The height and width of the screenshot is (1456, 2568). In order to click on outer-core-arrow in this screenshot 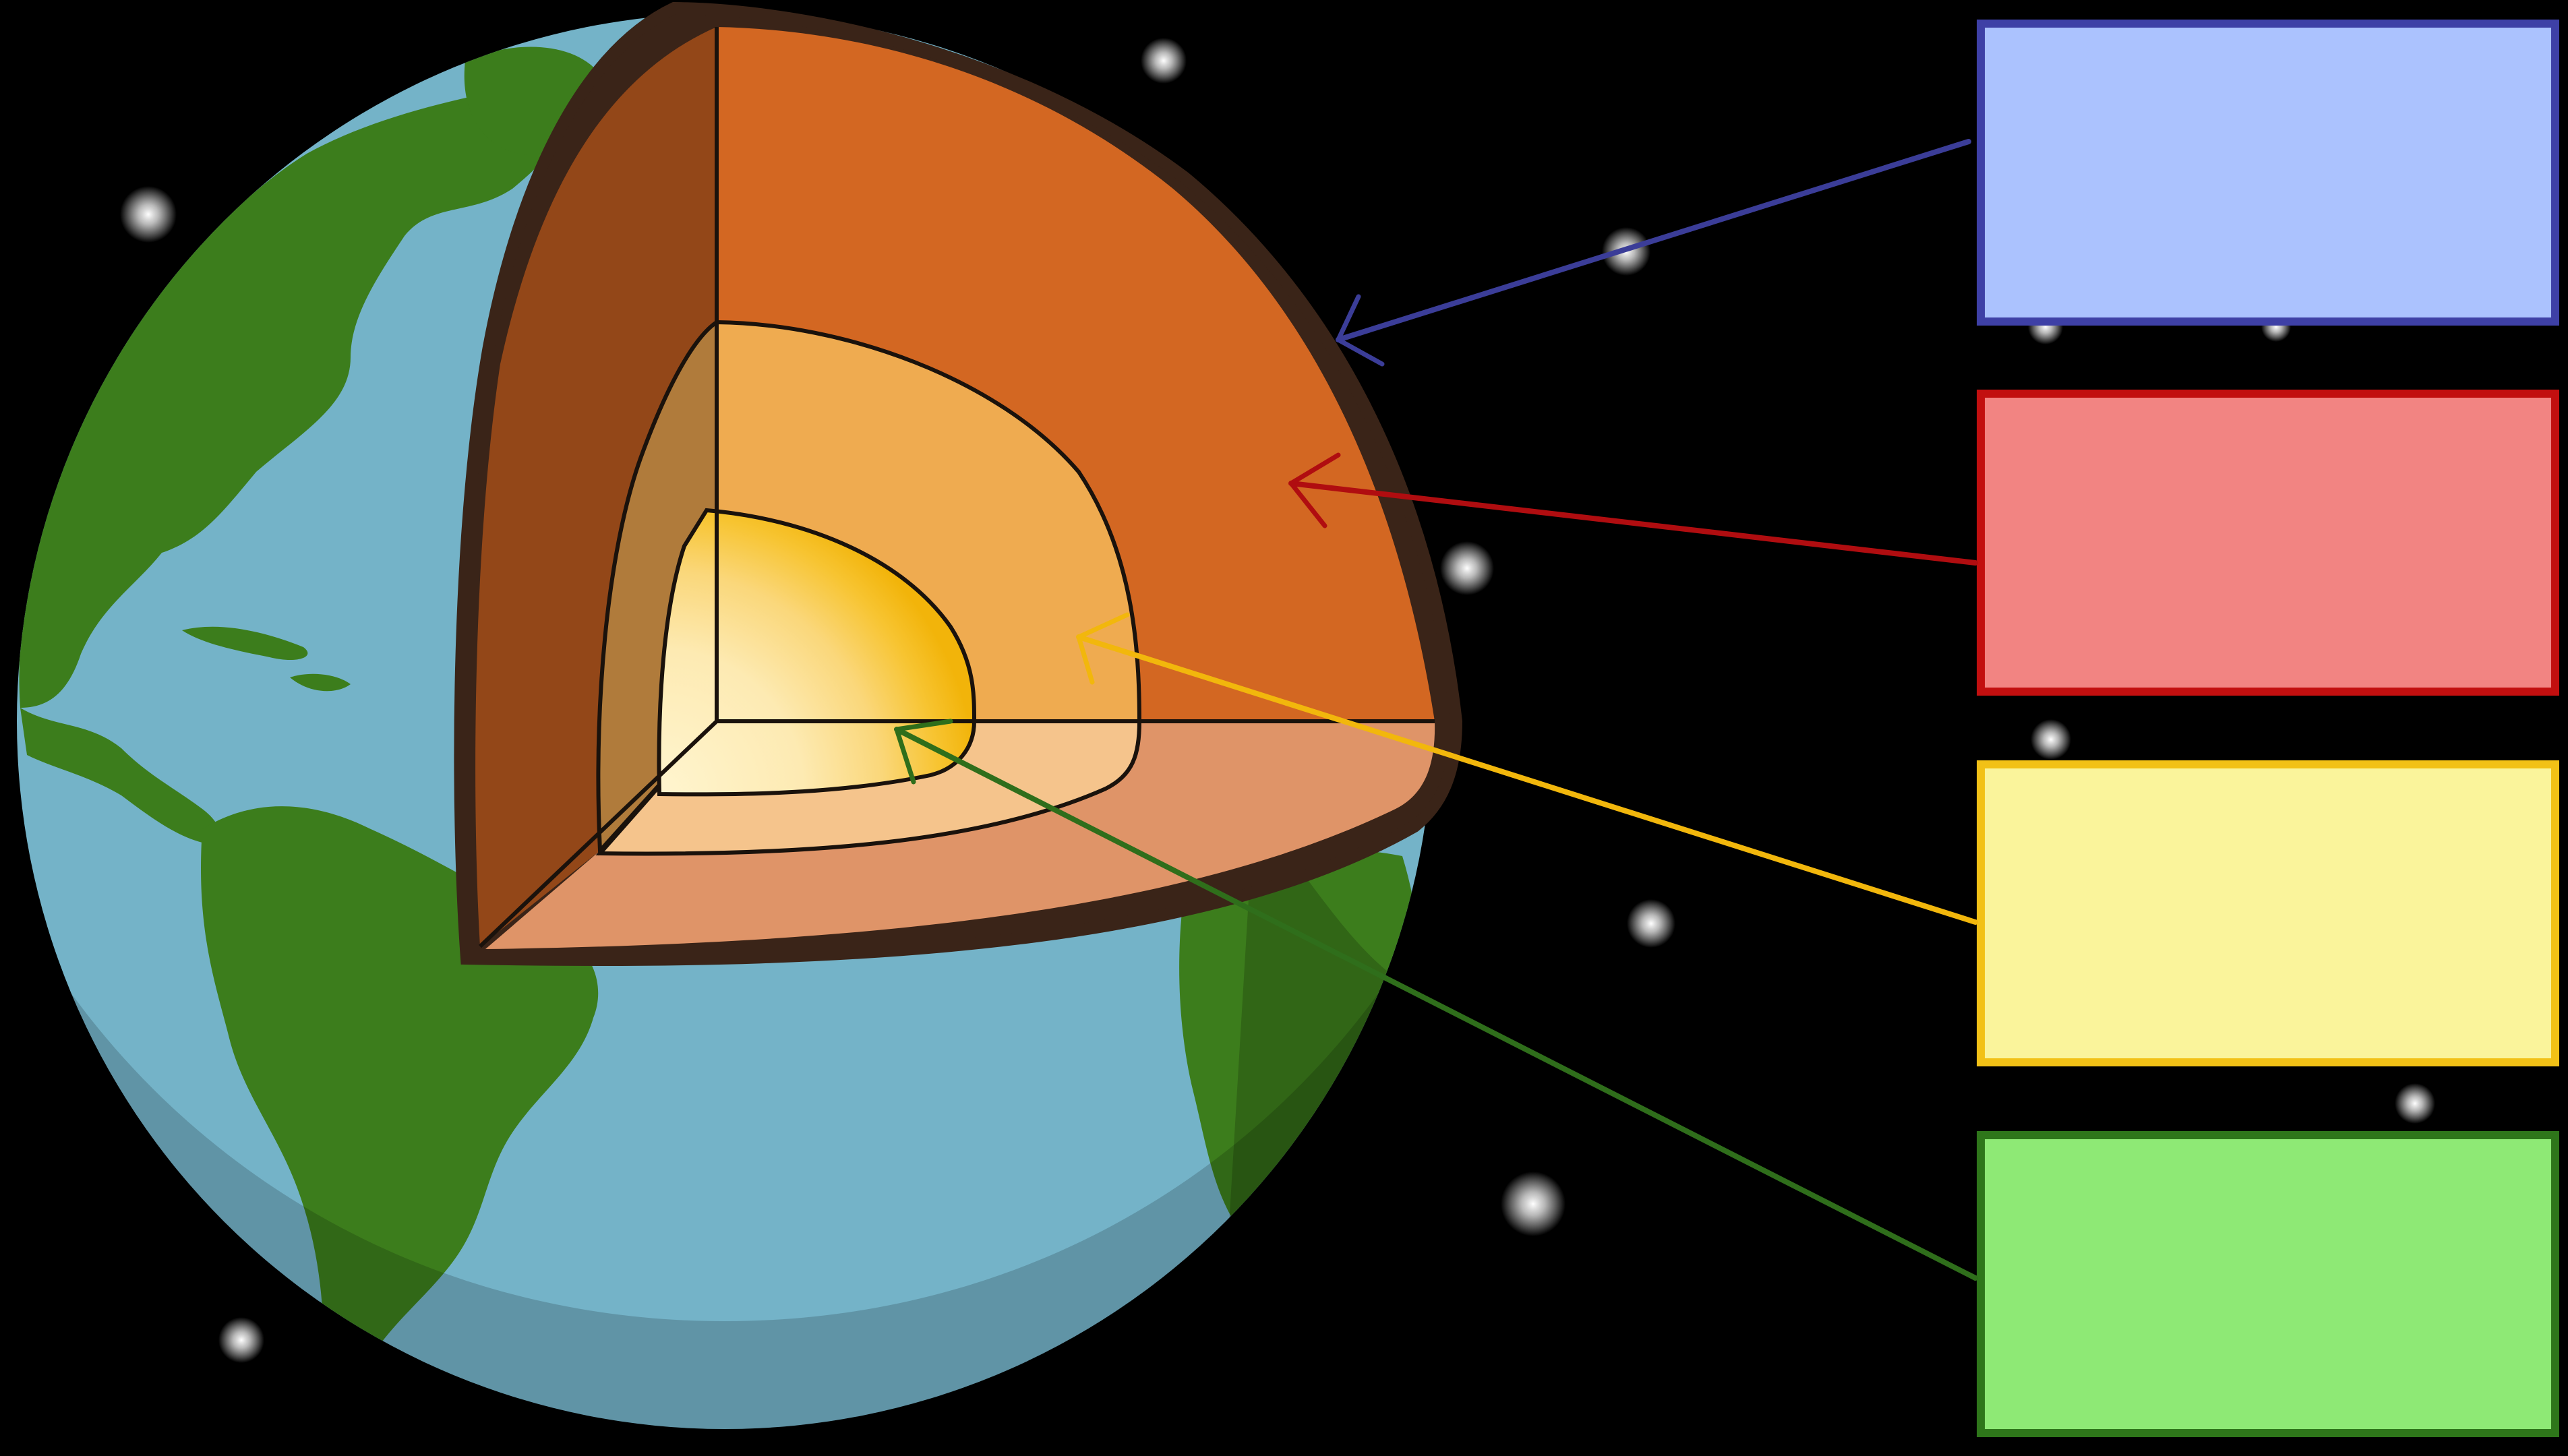, I will do `click(1527, 768)`.